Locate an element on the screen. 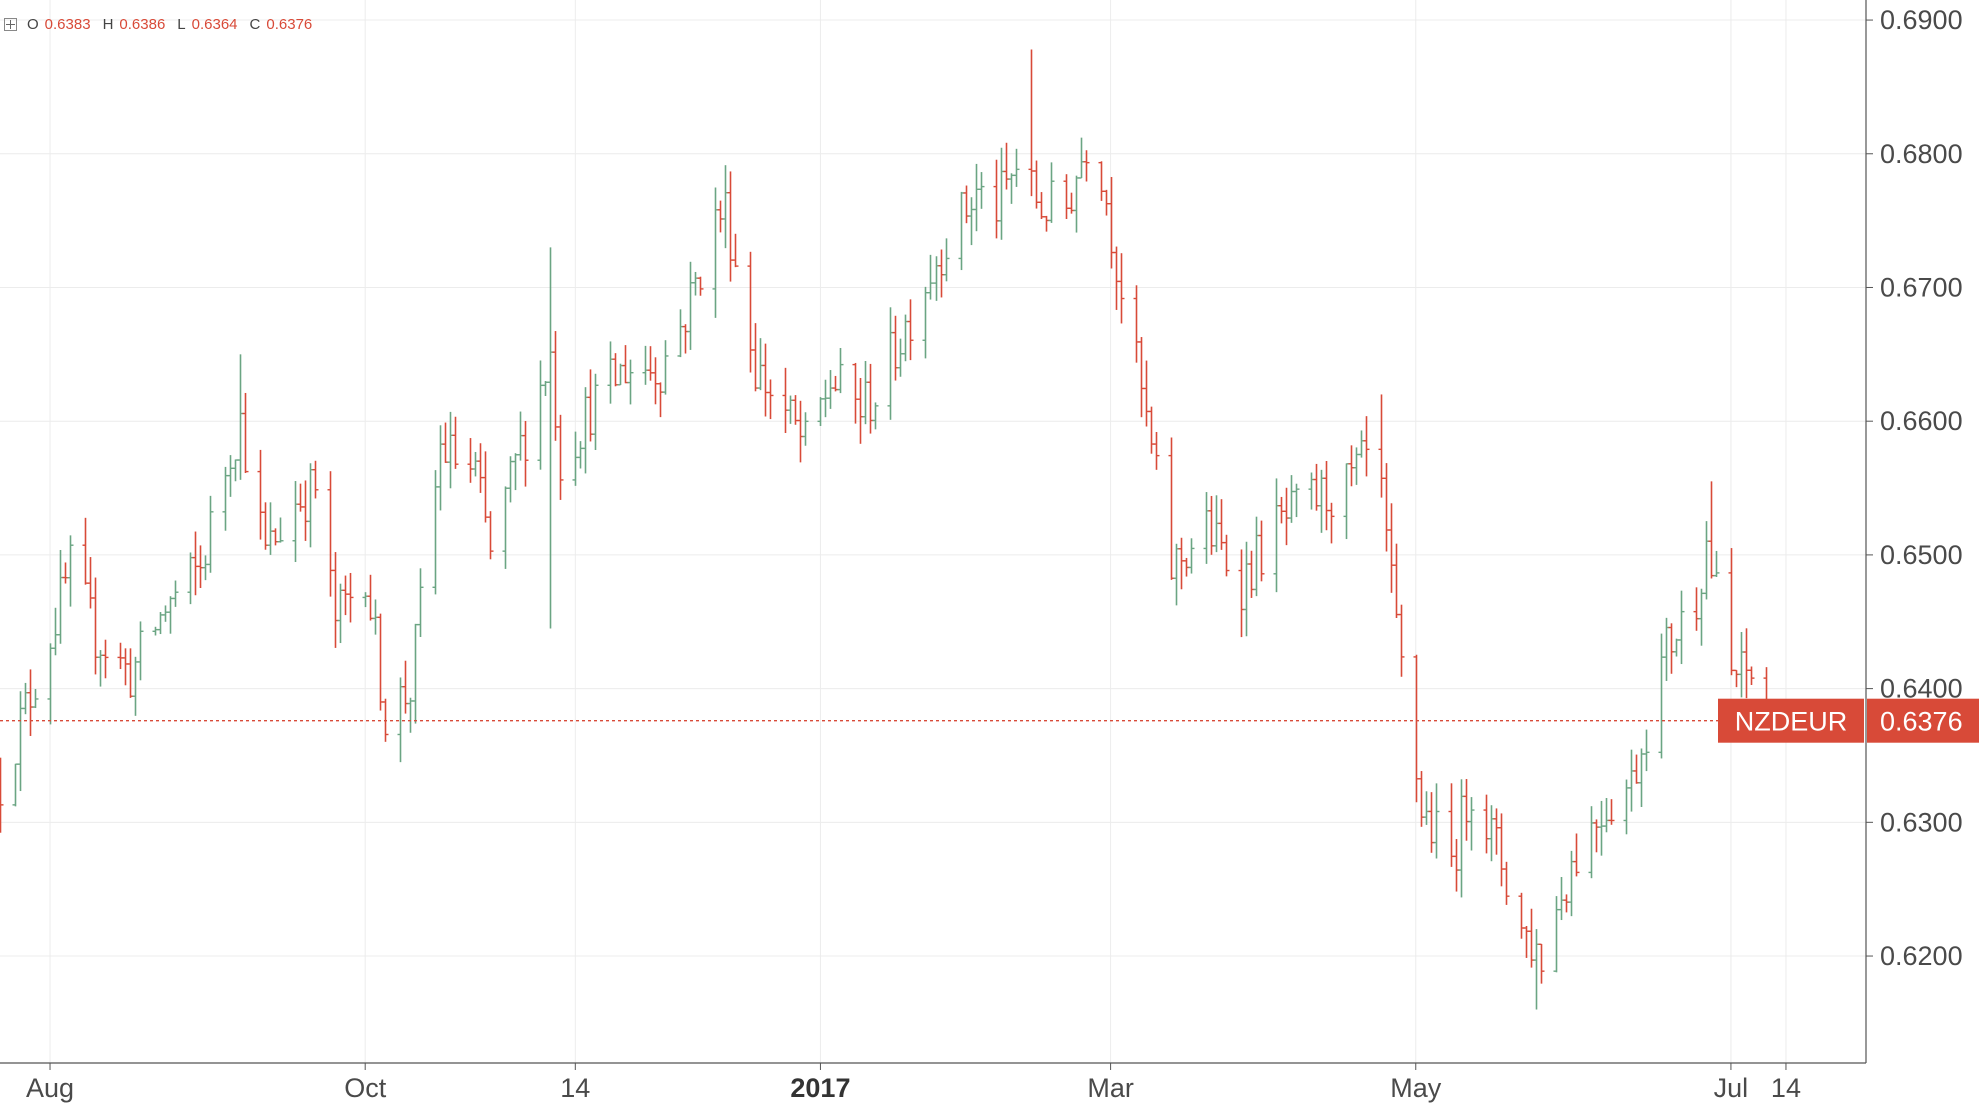  y-tick-label: 0.6400 is located at coordinates (1921, 689).